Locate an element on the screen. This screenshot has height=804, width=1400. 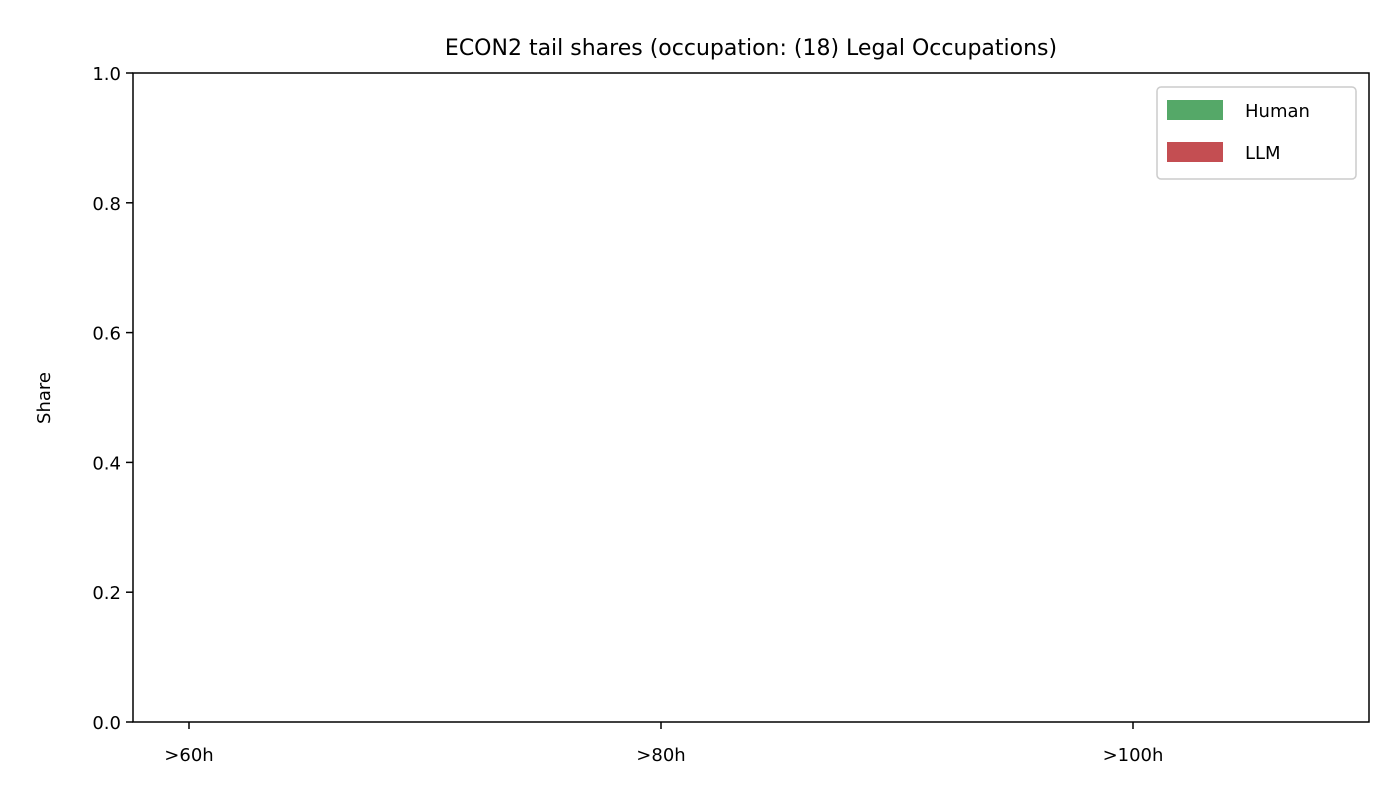
x-tick-label: >60h is located at coordinates (188, 755).